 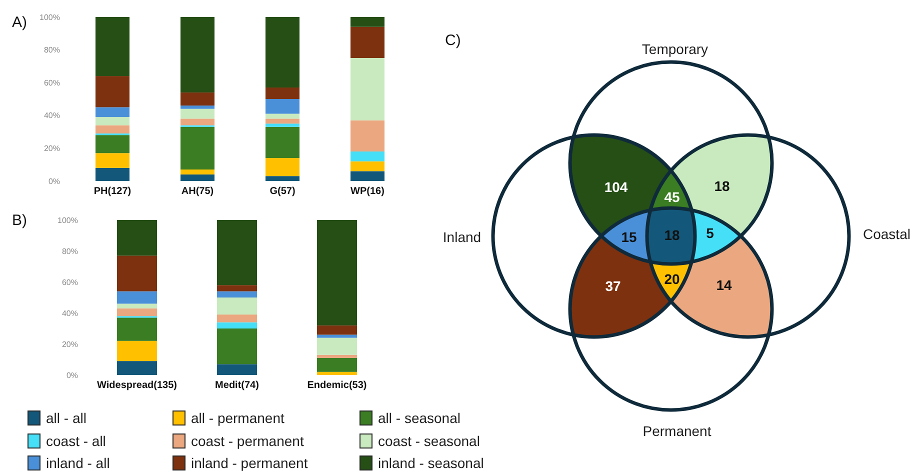 What do you see at coordinates (675, 48) in the screenshot?
I see `text: Temporary` at bounding box center [675, 48].